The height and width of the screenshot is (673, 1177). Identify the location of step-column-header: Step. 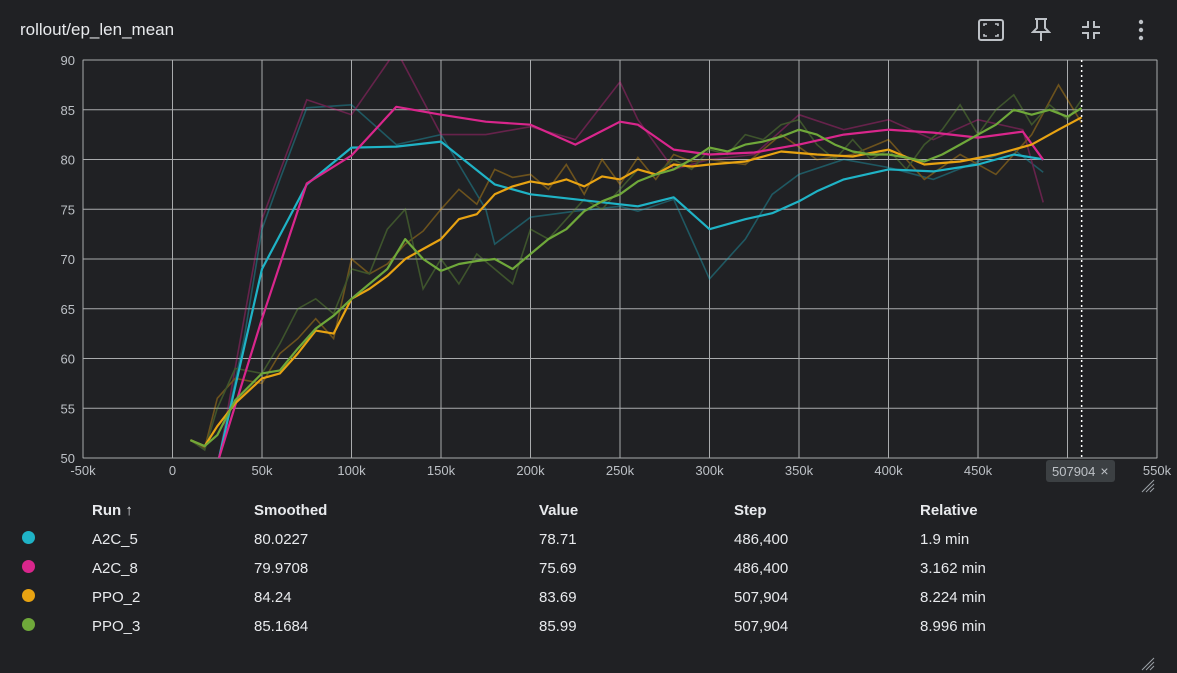
(750, 510).